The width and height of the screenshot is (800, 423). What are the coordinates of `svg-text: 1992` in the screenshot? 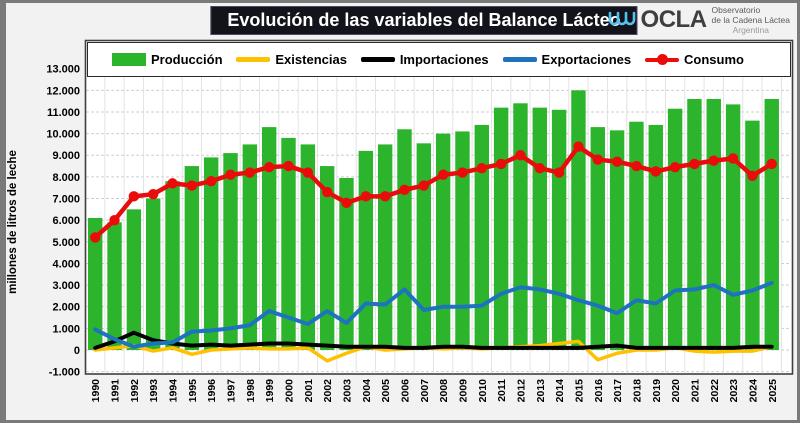 It's located at (135, 391).